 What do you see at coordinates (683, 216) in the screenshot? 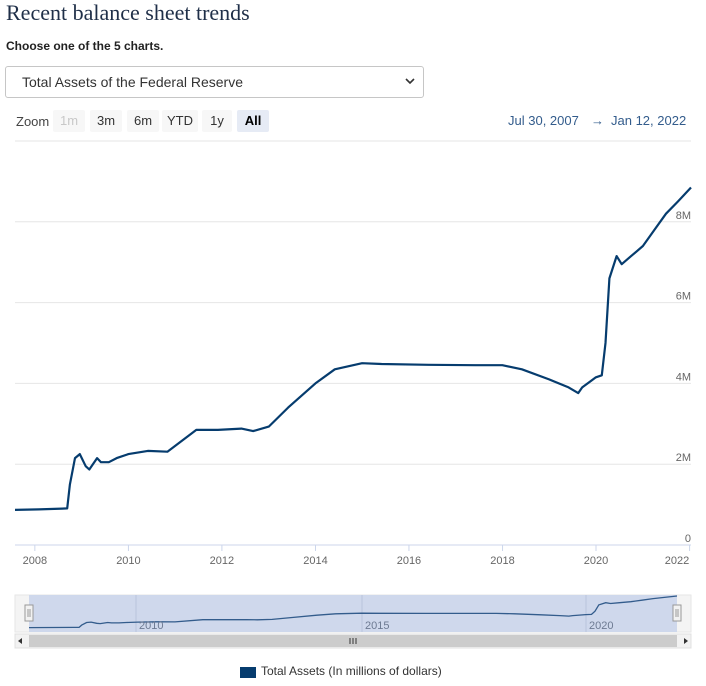
I see `y-tick-label: 8M` at bounding box center [683, 216].